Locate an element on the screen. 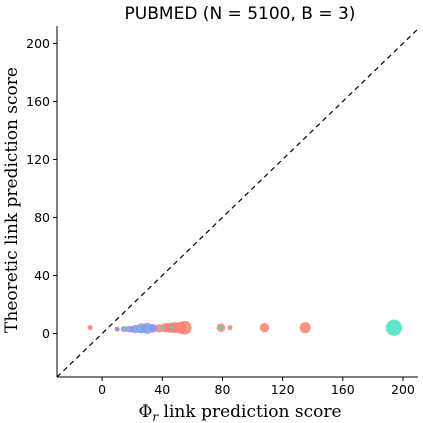  data-points is located at coordinates (245, 327).